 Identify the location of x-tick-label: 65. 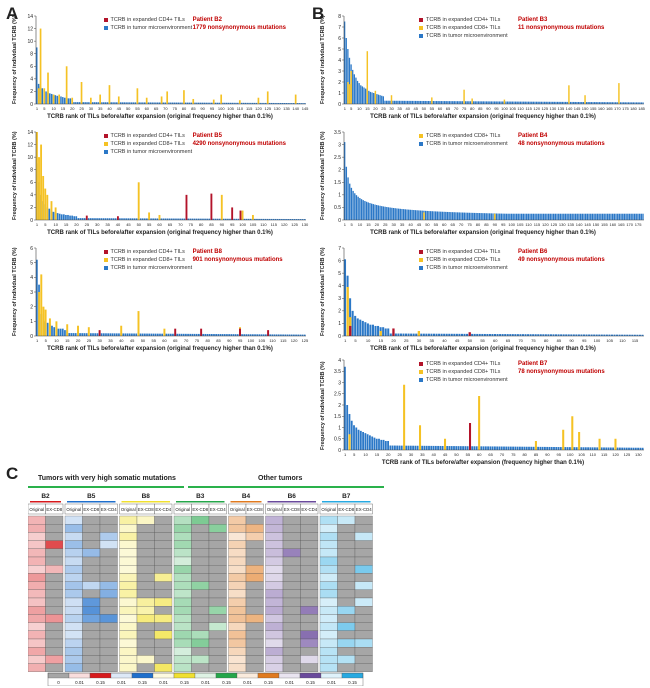
(452, 224).